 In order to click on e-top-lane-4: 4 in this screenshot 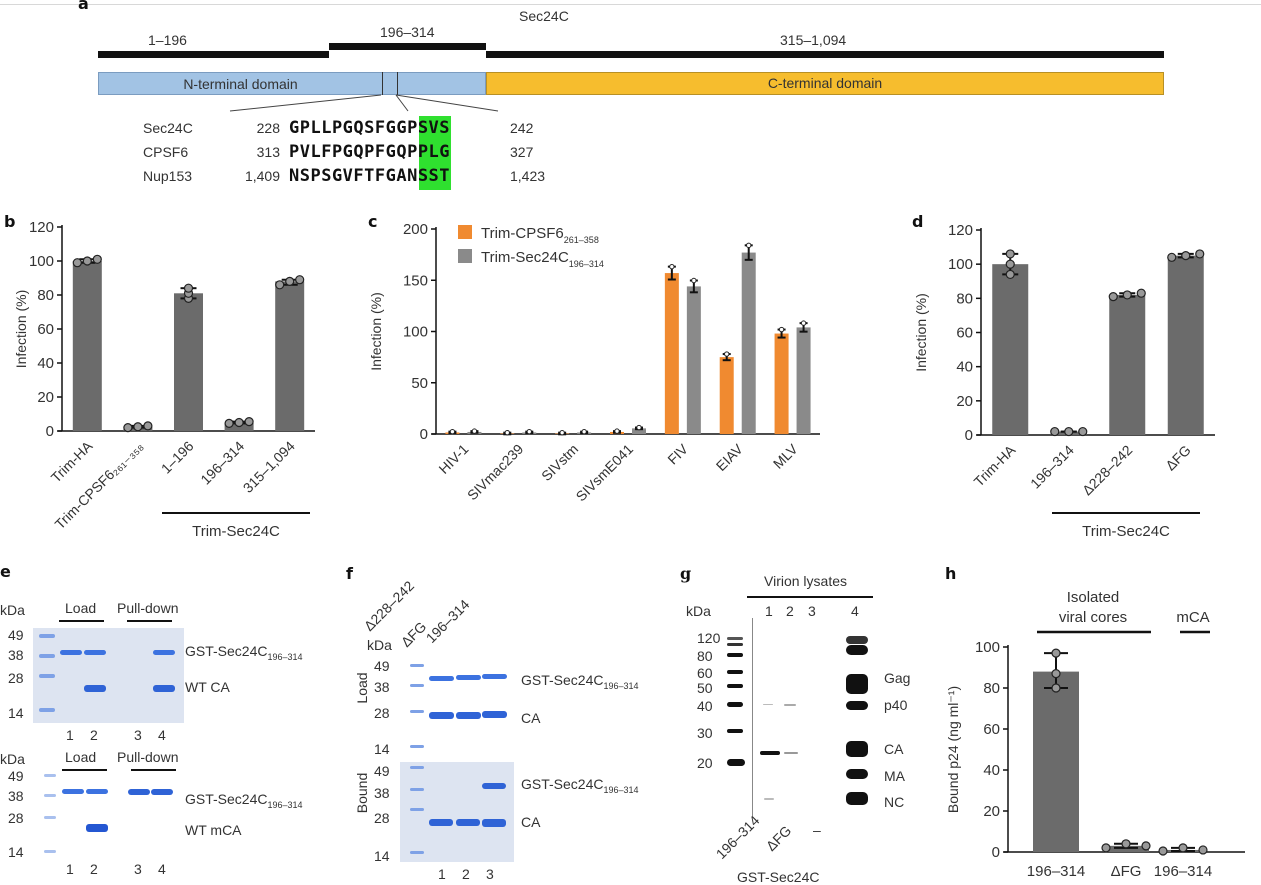, I will do `click(162, 735)`.